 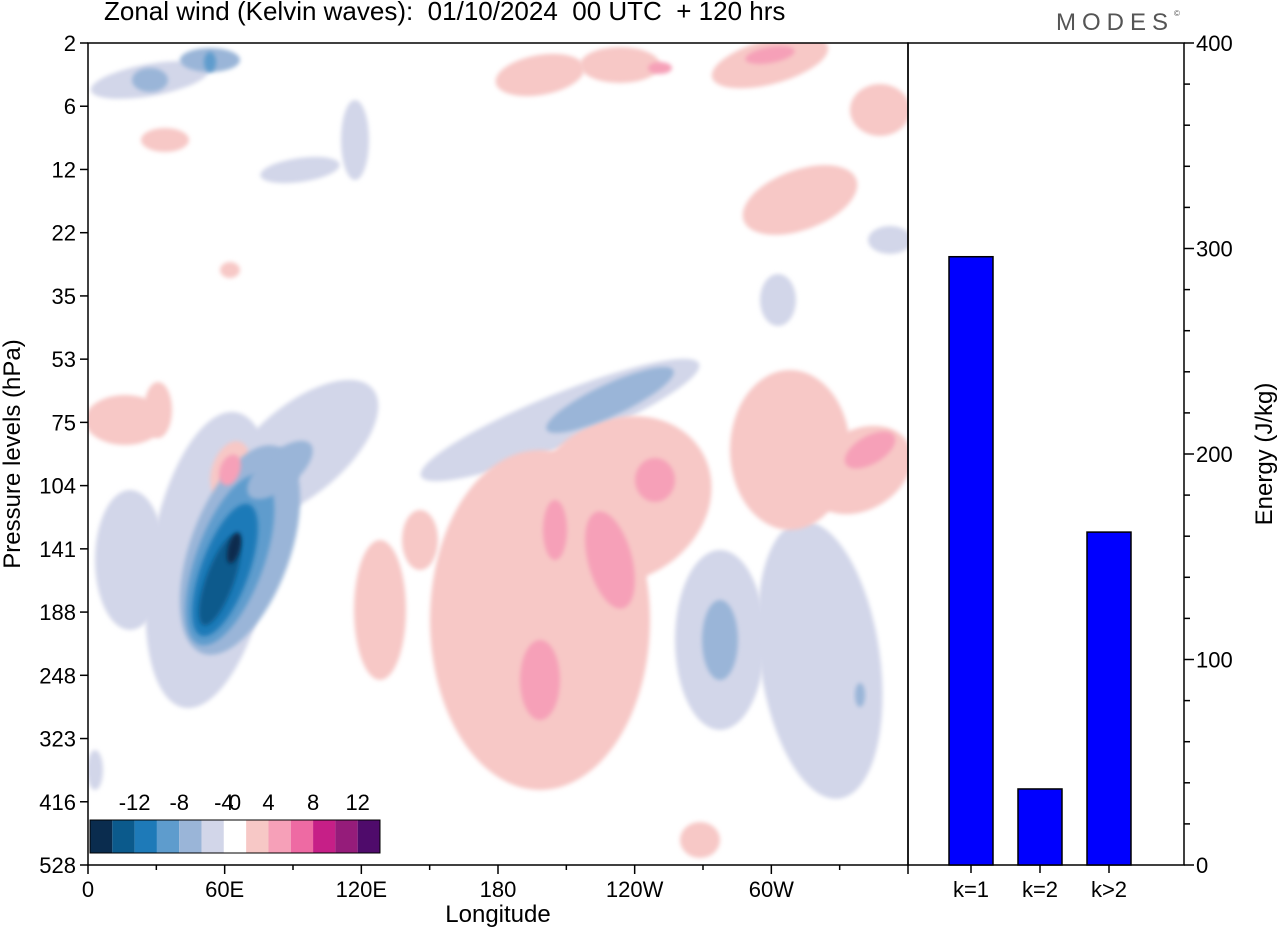 I want to click on energy-bars, so click(x=1040, y=560).